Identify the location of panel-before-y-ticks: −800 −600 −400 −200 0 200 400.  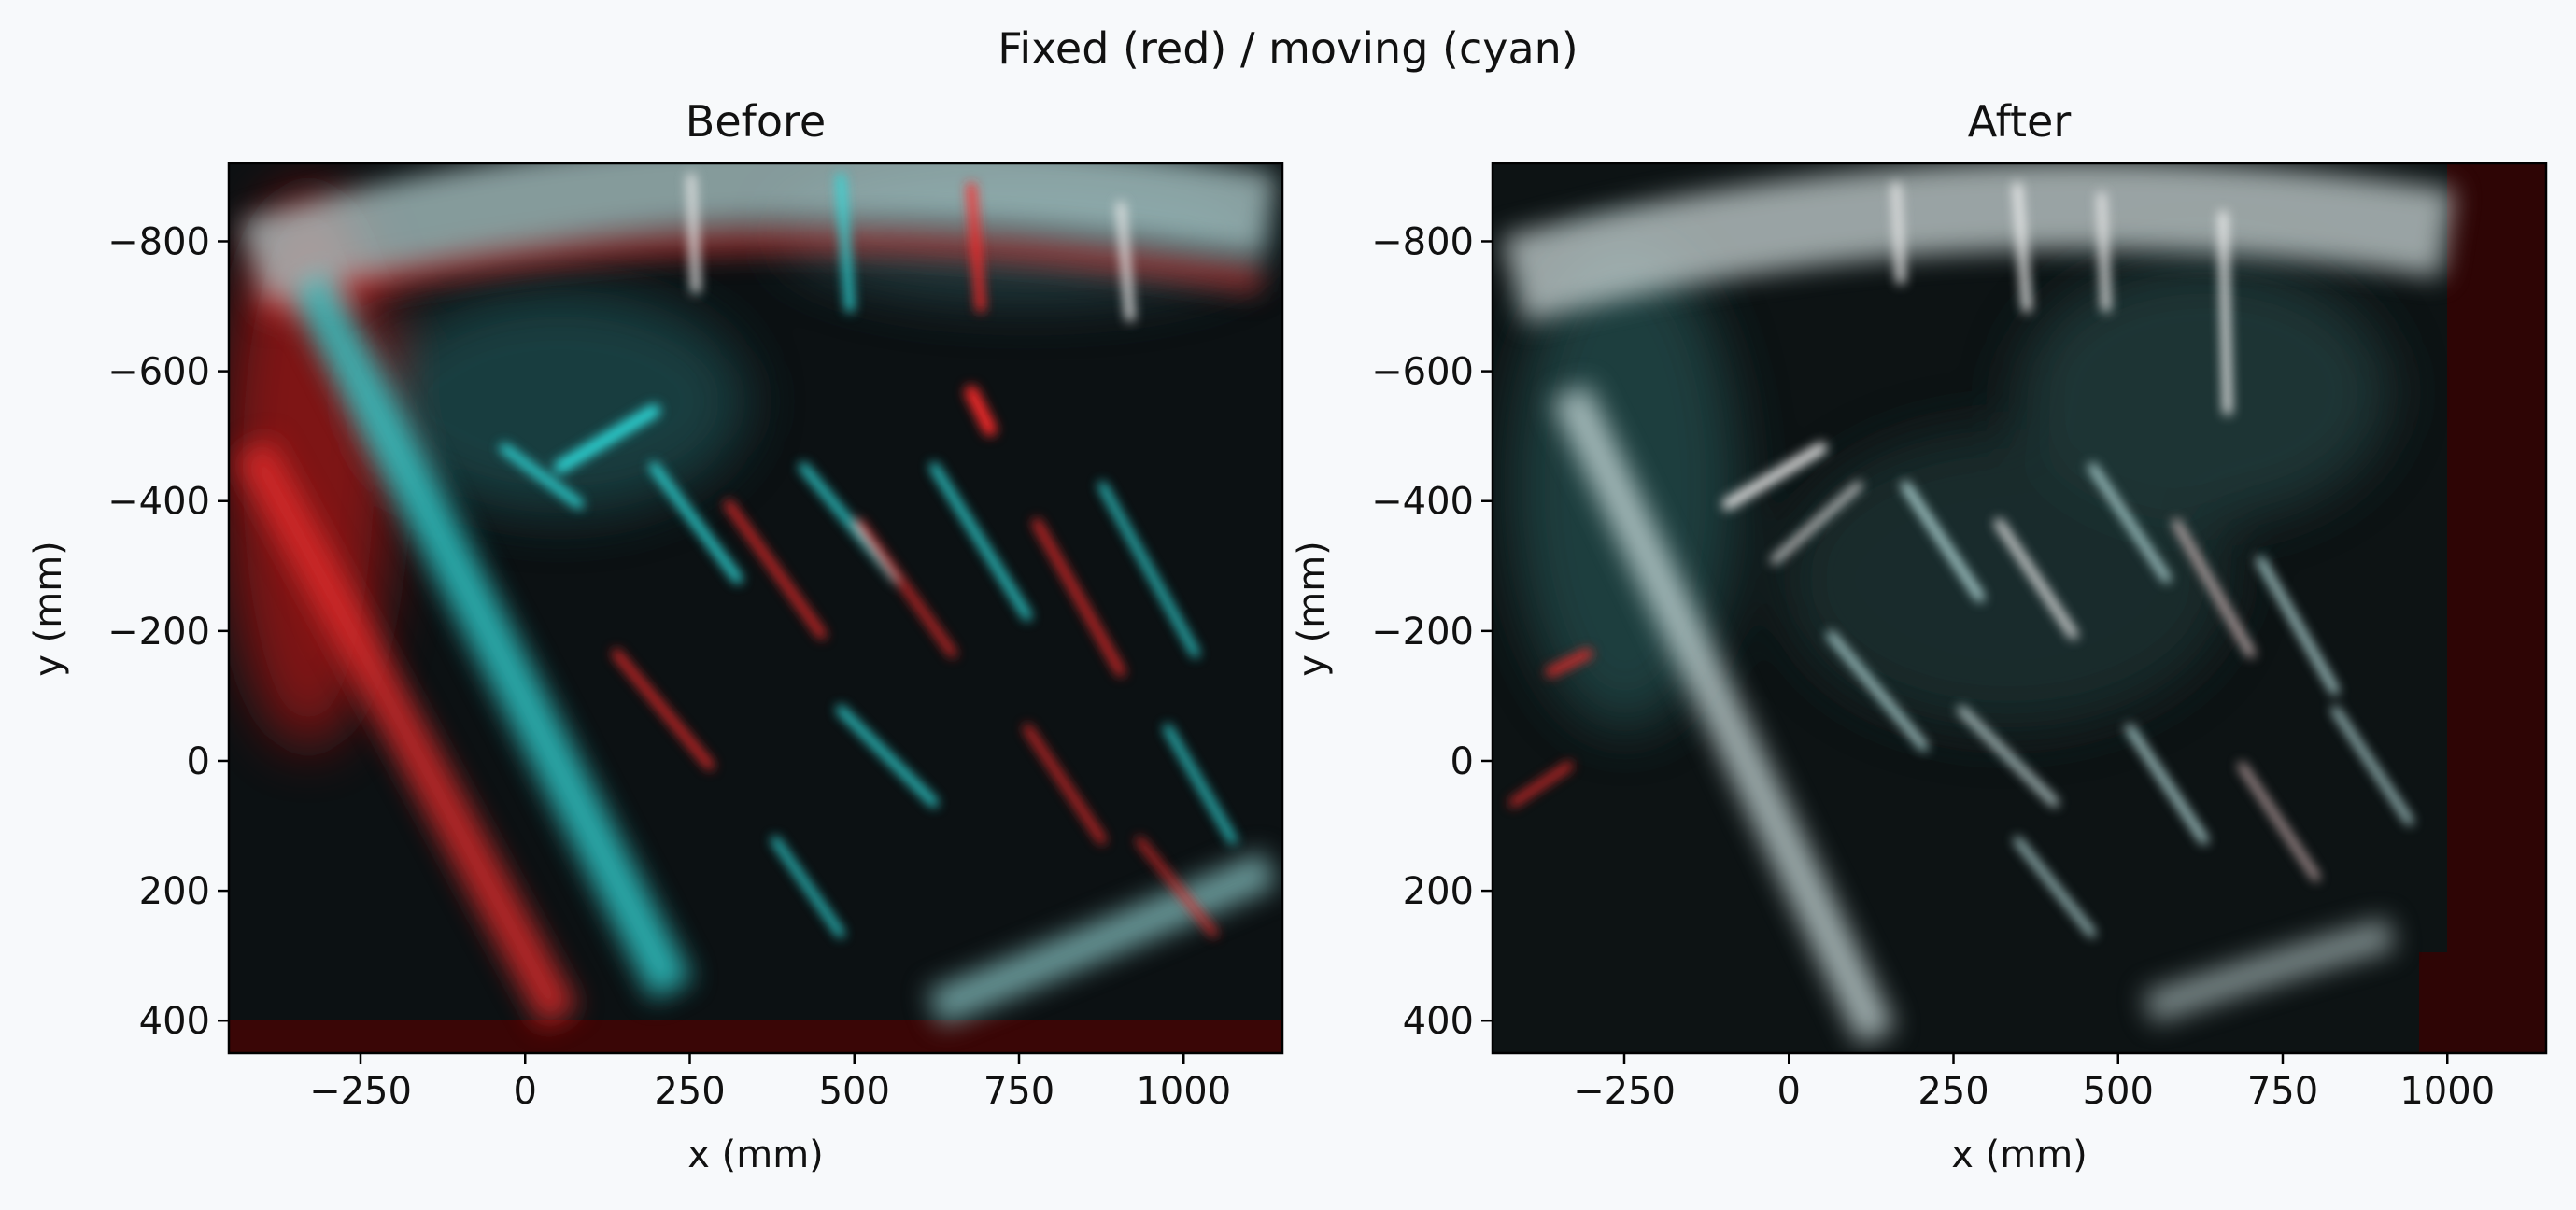
(168, 631).